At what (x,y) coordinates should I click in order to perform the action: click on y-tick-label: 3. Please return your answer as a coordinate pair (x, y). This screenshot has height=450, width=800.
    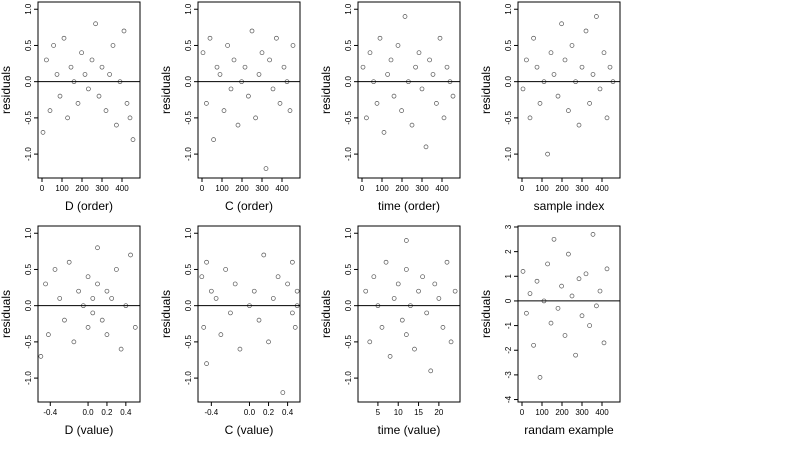
    Looking at the image, I should click on (508, 226).